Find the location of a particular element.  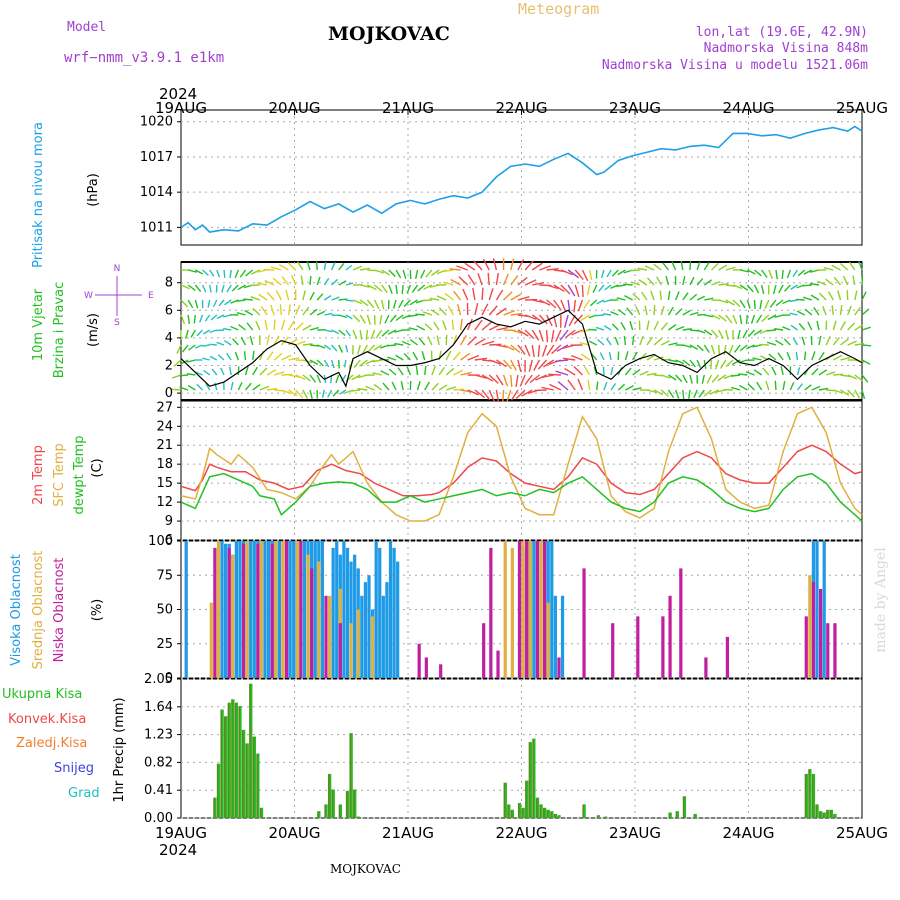

y-tick-label: 75 is located at coordinates (164, 575).